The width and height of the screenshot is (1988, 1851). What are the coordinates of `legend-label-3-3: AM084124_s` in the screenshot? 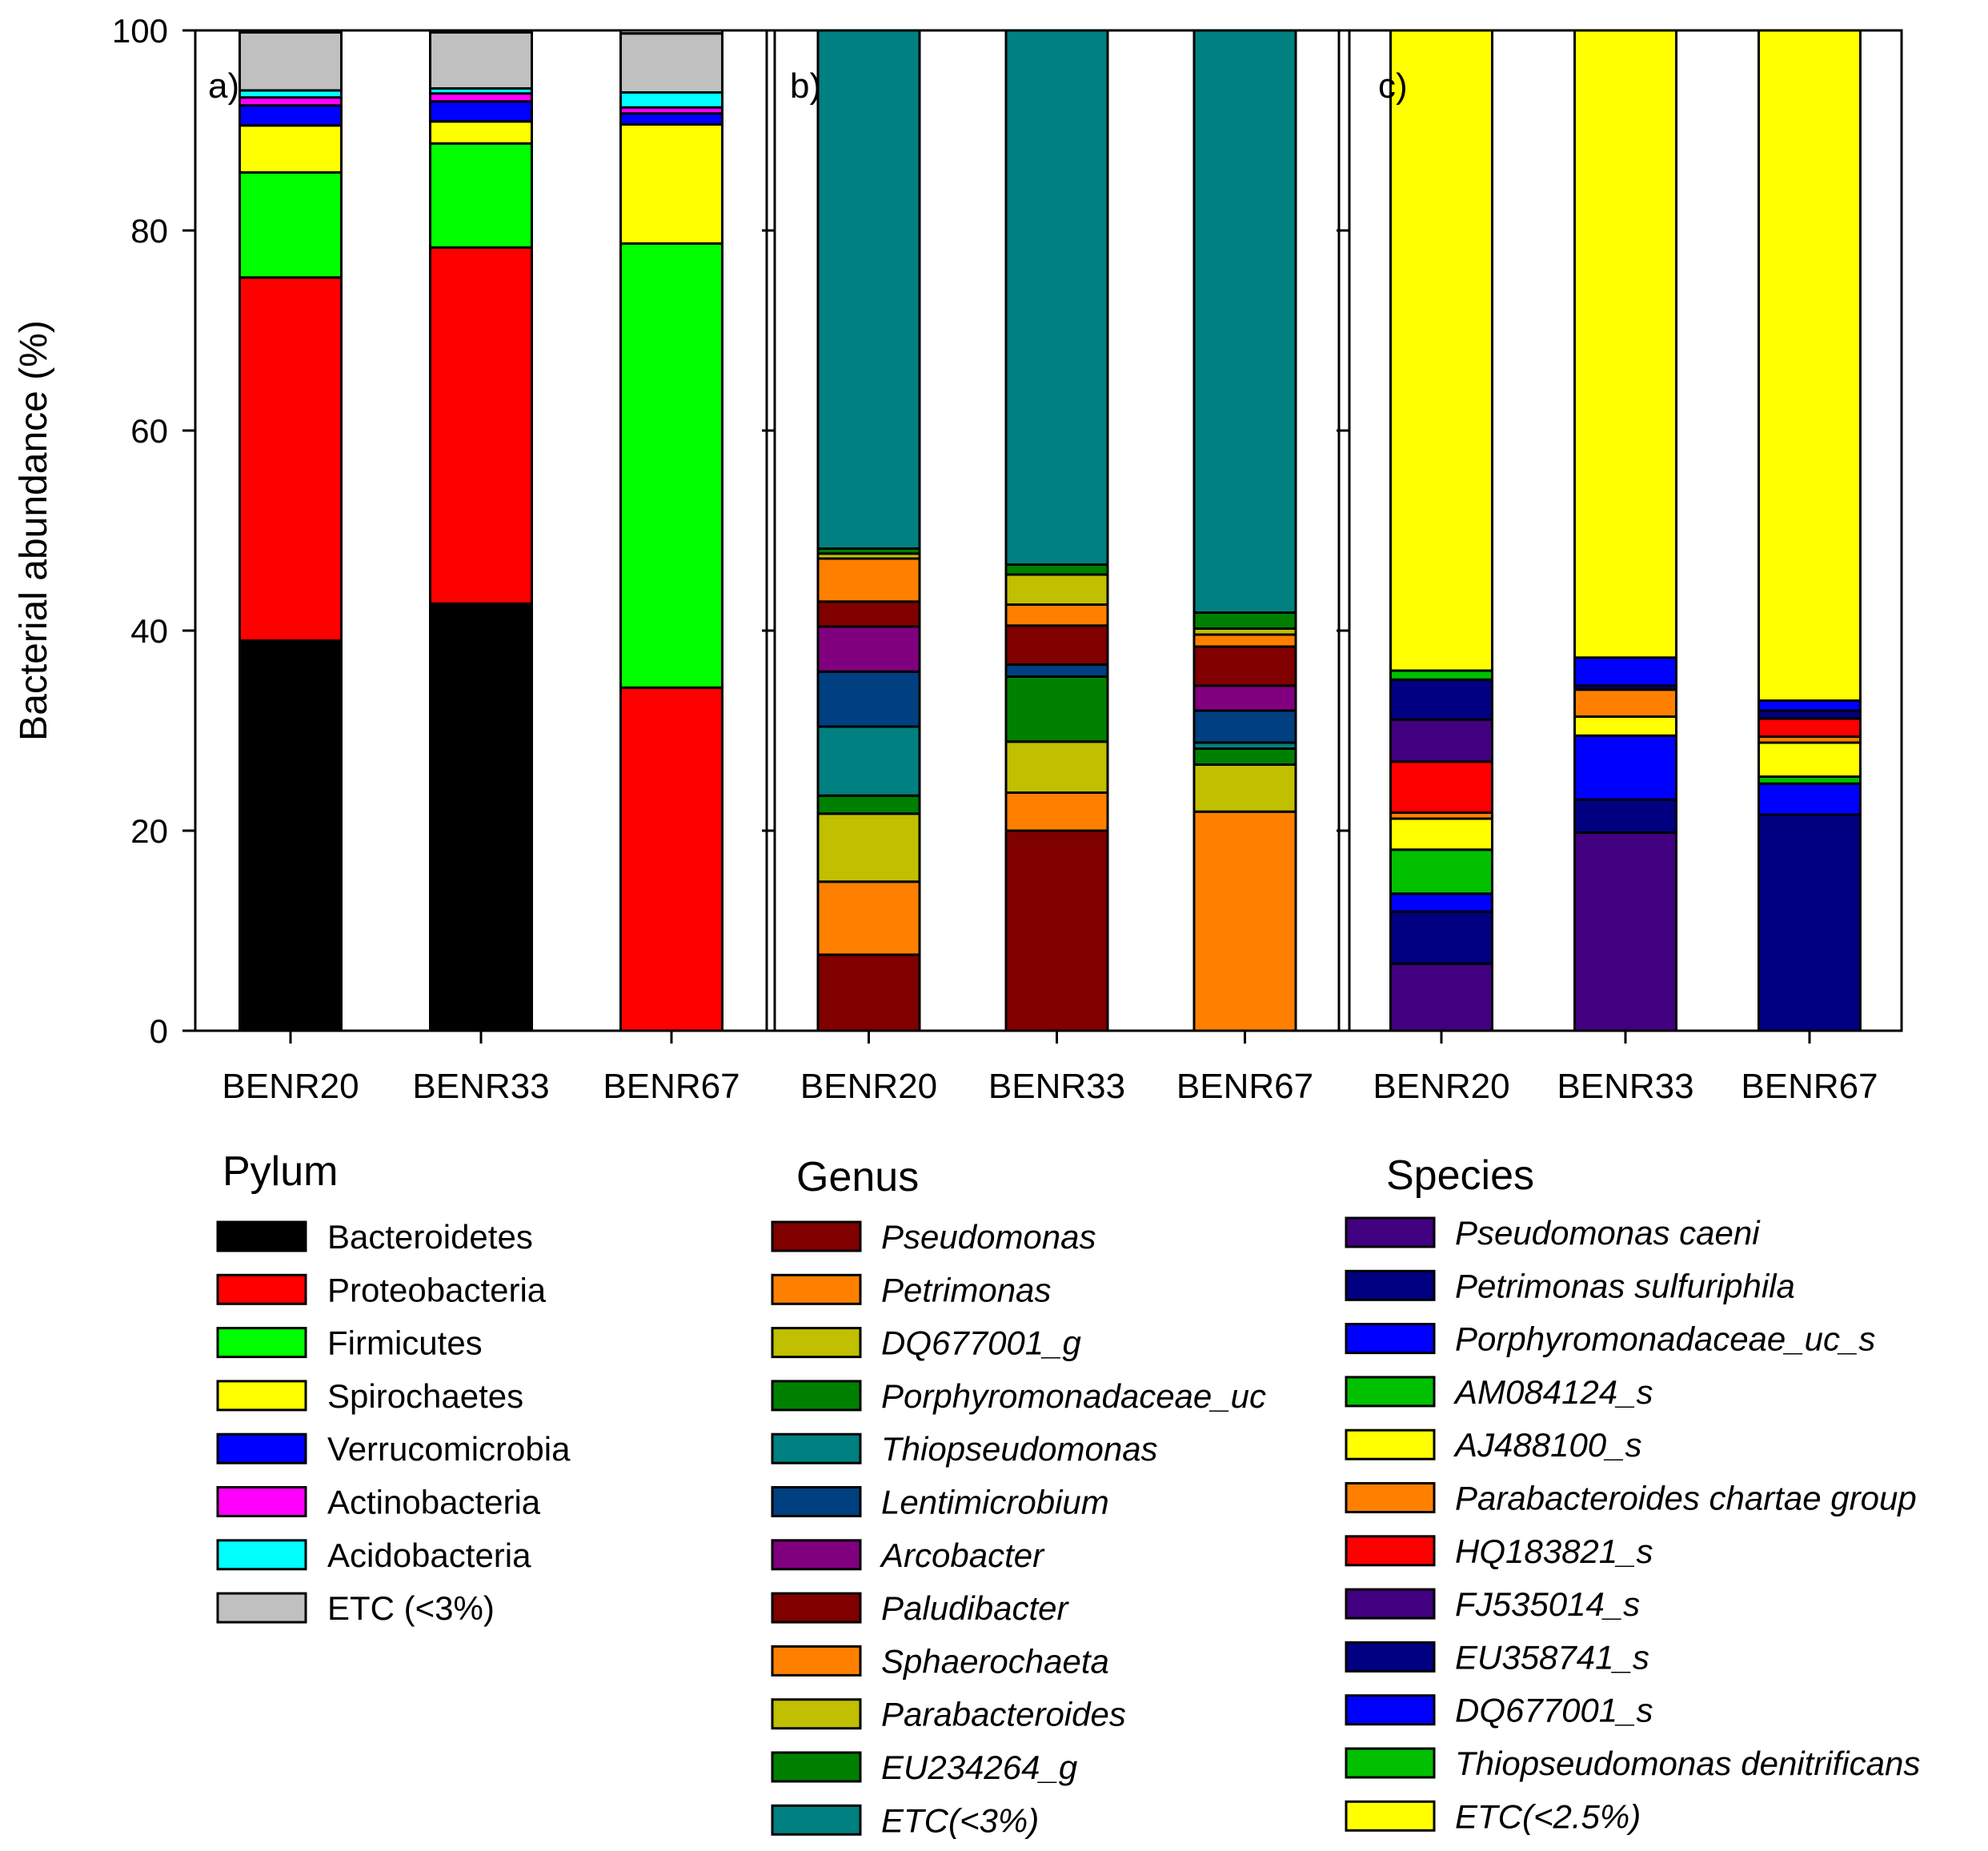 It's located at (1553, 1392).